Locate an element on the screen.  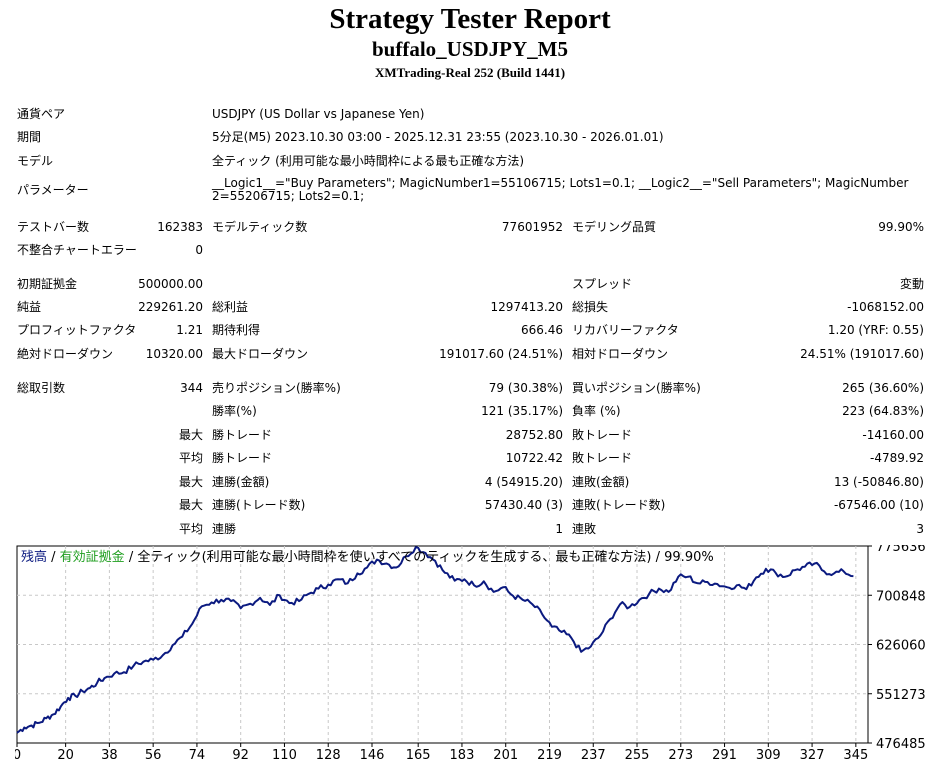
avg-consec-losses-value: 3 is located at coordinates (920, 529).